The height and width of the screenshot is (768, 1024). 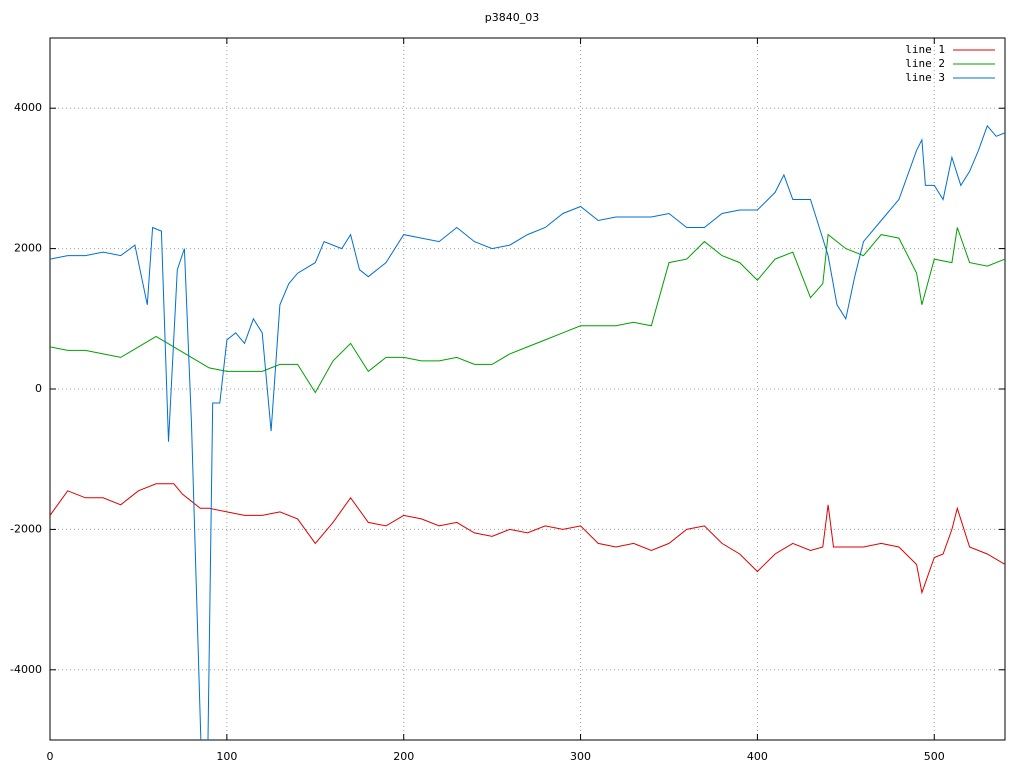 What do you see at coordinates (38, 388) in the screenshot?
I see `y-tick-label: 0` at bounding box center [38, 388].